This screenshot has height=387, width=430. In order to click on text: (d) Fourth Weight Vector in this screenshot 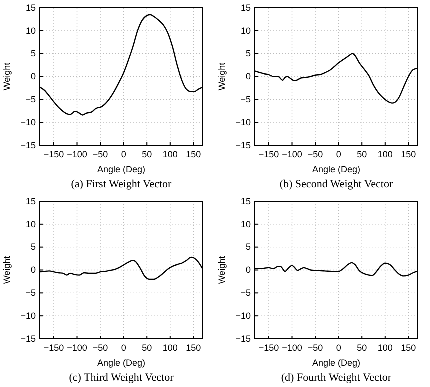, I will do `click(336, 378)`.